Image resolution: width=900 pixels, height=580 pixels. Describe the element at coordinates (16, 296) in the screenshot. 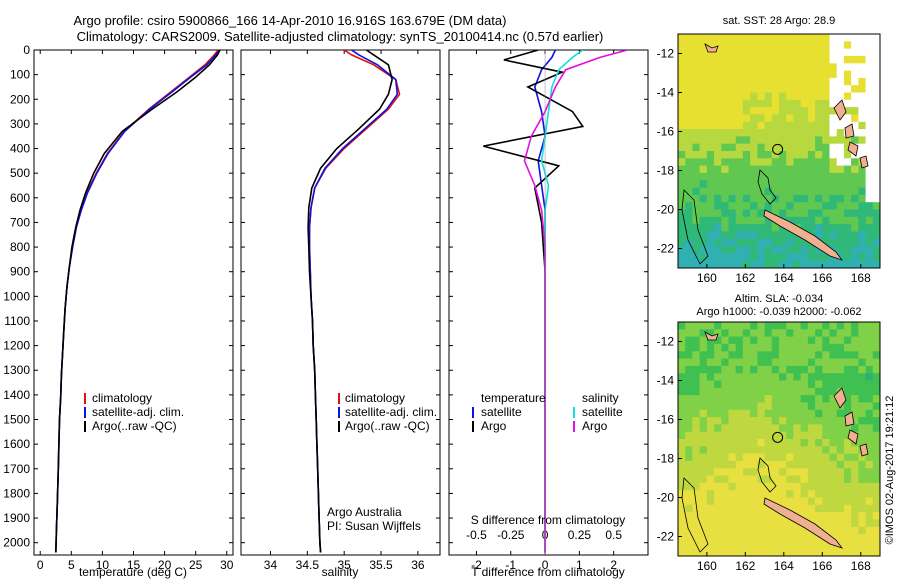

I see `ytick-label: 1000` at that location.